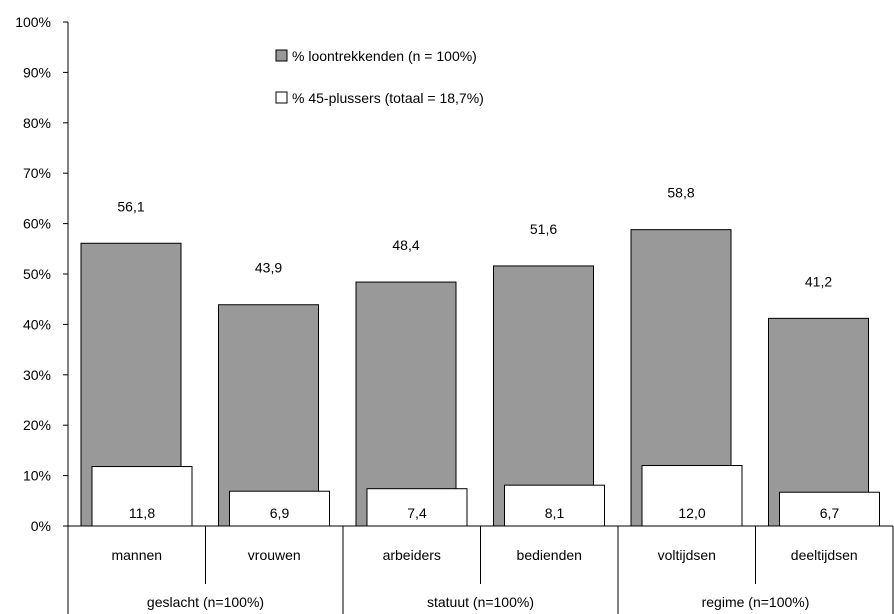 The image size is (894, 614). What do you see at coordinates (480, 602) in the screenshot?
I see `group-label: statuut (n=100%)` at bounding box center [480, 602].